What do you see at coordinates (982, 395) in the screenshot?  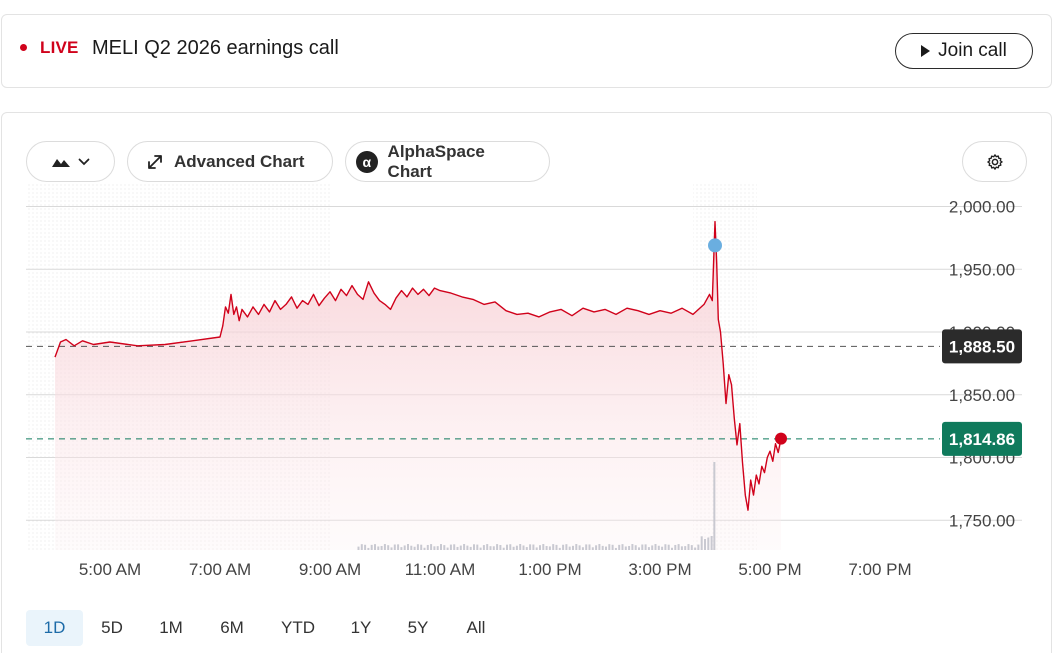 I see `y-tick-label: 1,850.00` at bounding box center [982, 395].